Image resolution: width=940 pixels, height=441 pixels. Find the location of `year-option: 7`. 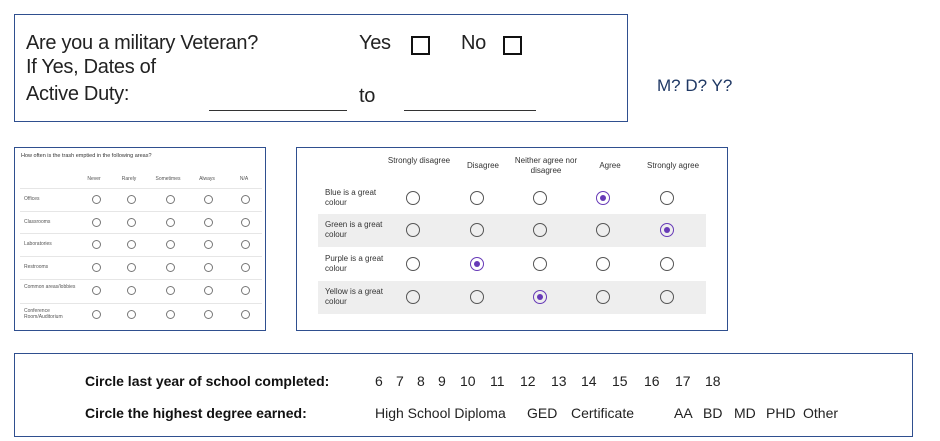

year-option: 7 is located at coordinates (400, 381).